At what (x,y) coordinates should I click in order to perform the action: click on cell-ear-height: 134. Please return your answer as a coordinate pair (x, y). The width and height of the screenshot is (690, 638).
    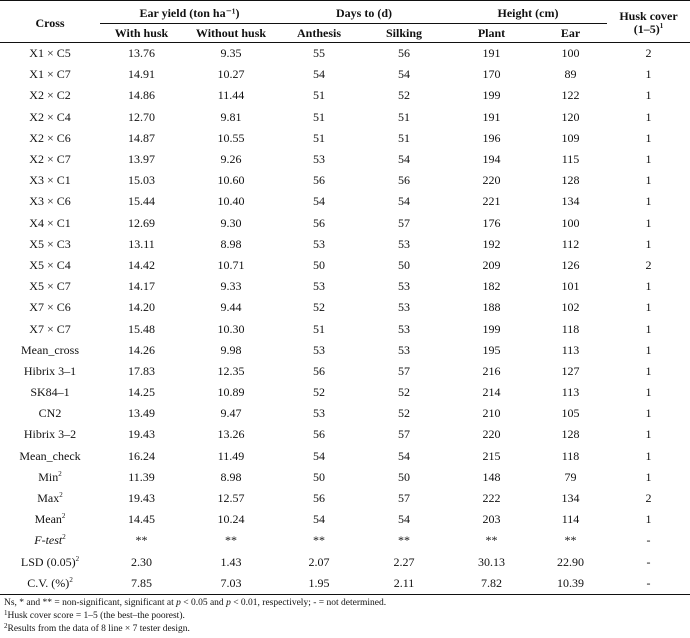
    Looking at the image, I should click on (570, 498).